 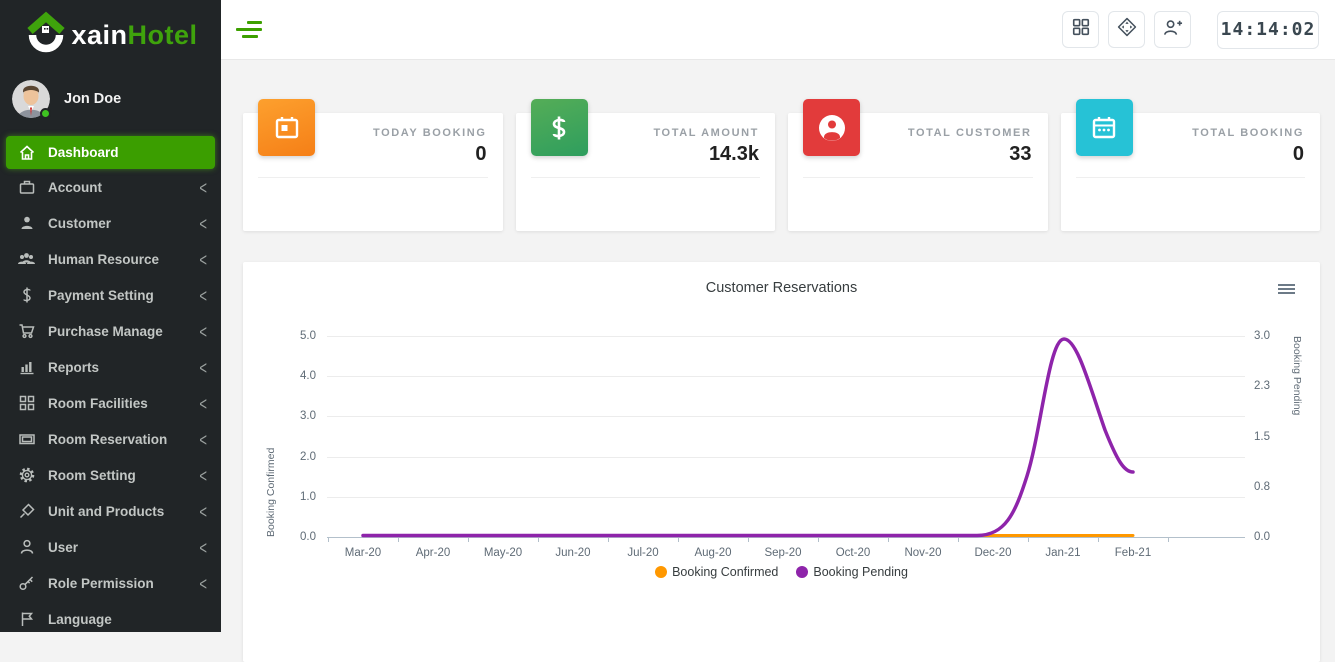 I want to click on y-left-tick: 3.0, so click(x=308, y=416).